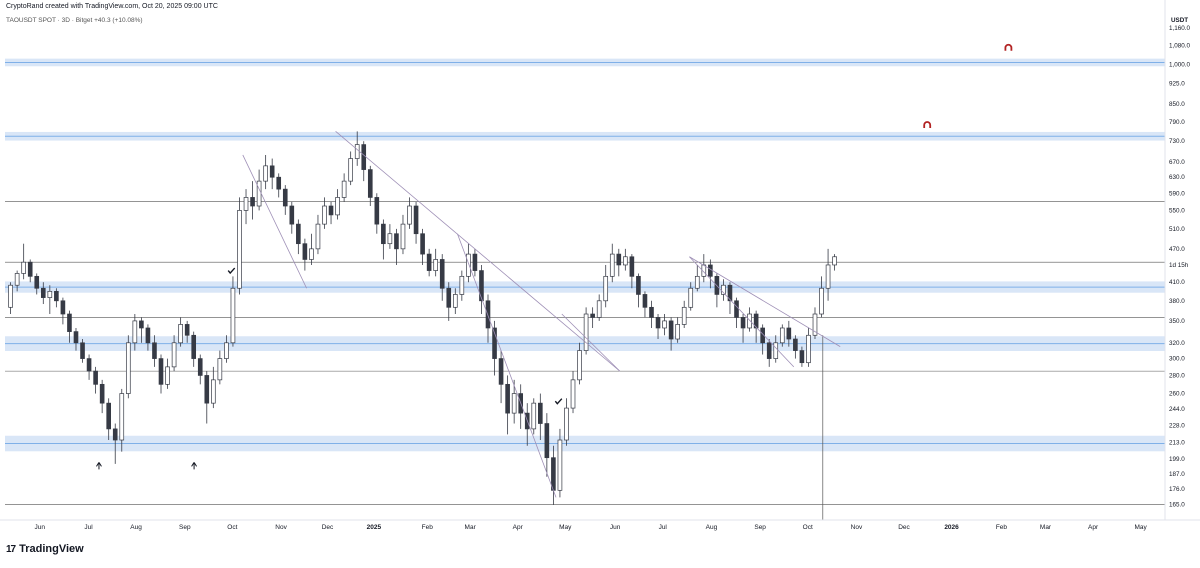  I want to click on y-tick-label: 510.0, so click(1177, 229).